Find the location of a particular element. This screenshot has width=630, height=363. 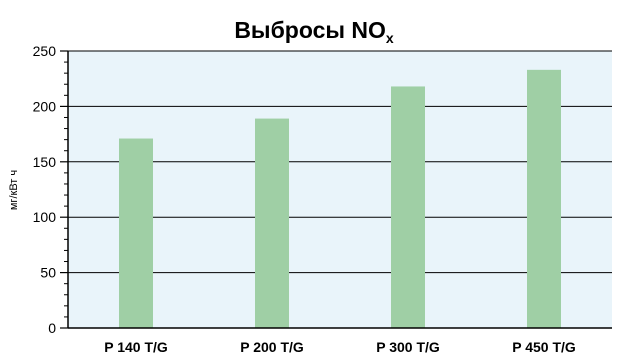

bar-p-300-t-g is located at coordinates (408, 207).